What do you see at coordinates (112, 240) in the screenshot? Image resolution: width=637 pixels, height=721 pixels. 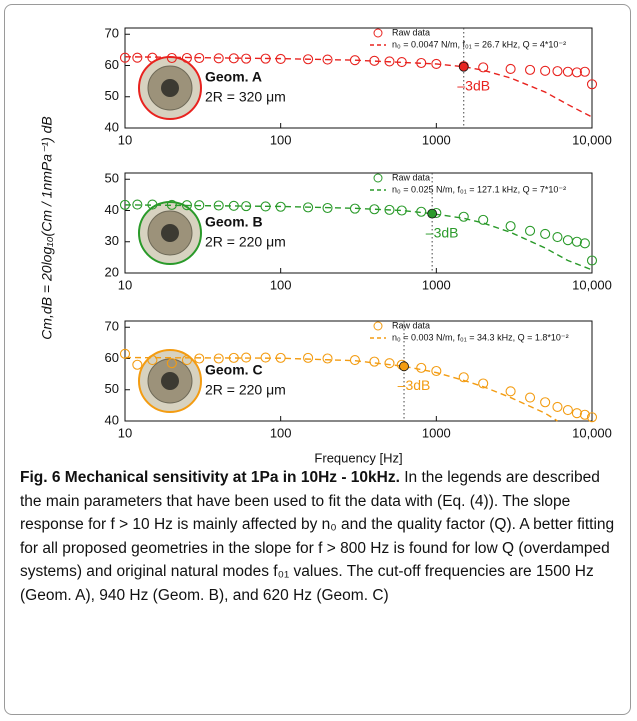 I see `y-tick-label: 30` at bounding box center [112, 240].